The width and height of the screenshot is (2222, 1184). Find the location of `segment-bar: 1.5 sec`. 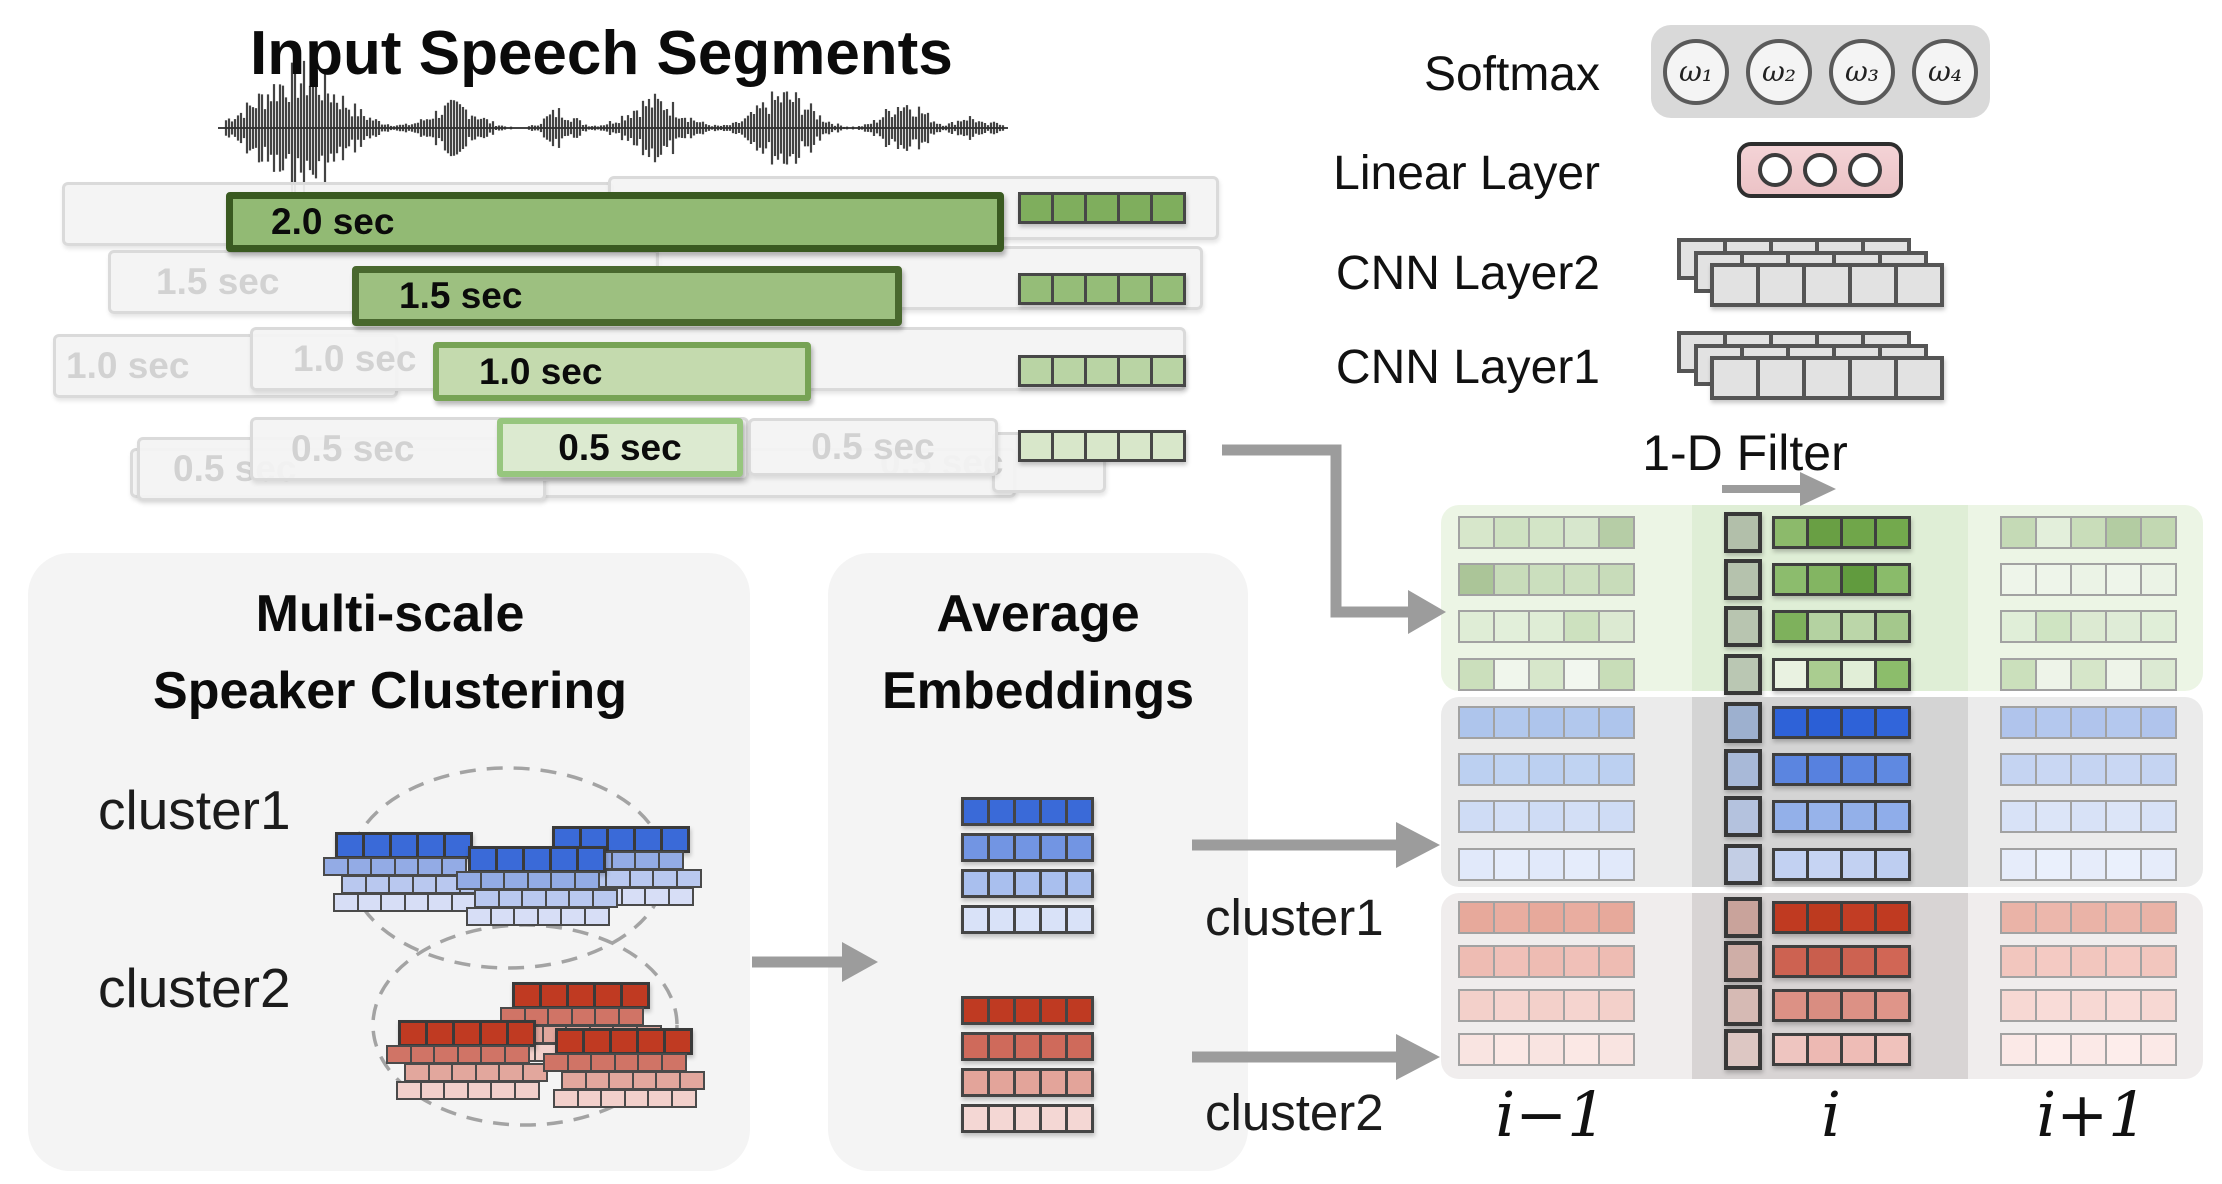

segment-bar: 1.5 sec is located at coordinates (627, 296).